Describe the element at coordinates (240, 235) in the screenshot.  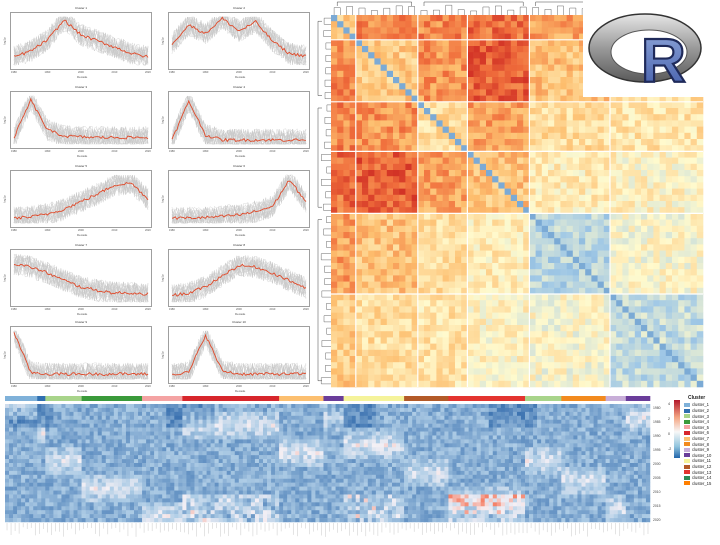
I see `panel-x-label: Decade` at that location.